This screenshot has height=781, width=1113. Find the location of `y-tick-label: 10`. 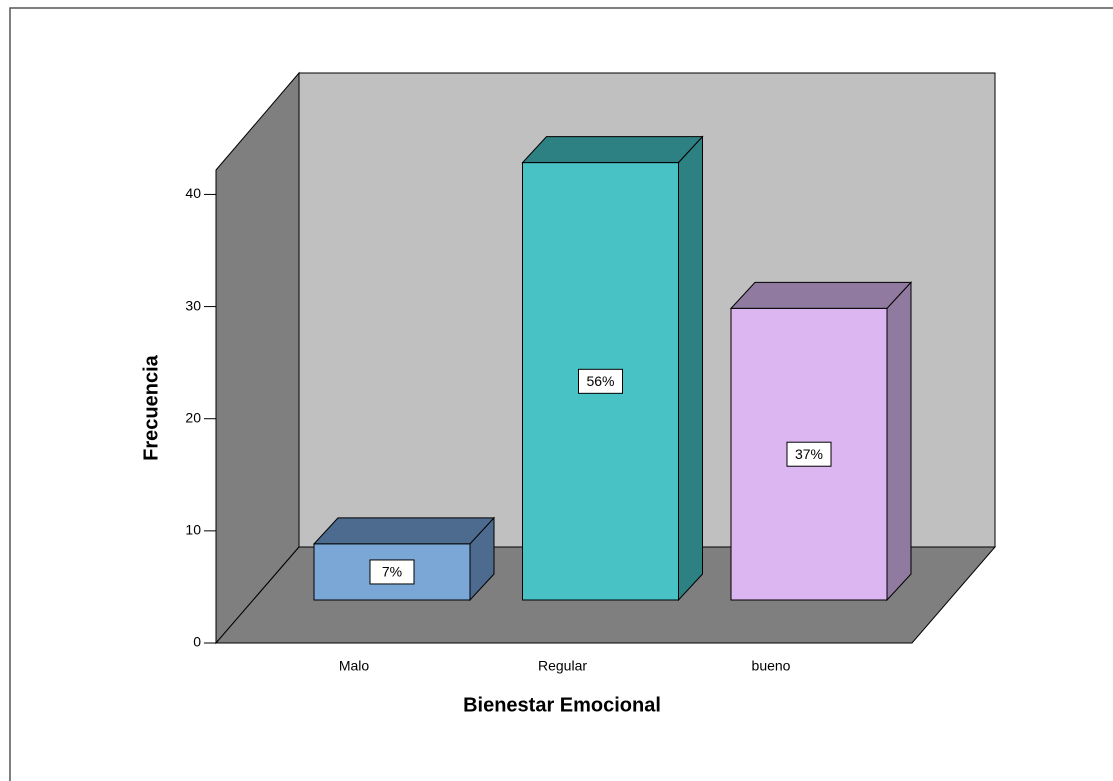

y-tick-label: 10 is located at coordinates (193, 530).